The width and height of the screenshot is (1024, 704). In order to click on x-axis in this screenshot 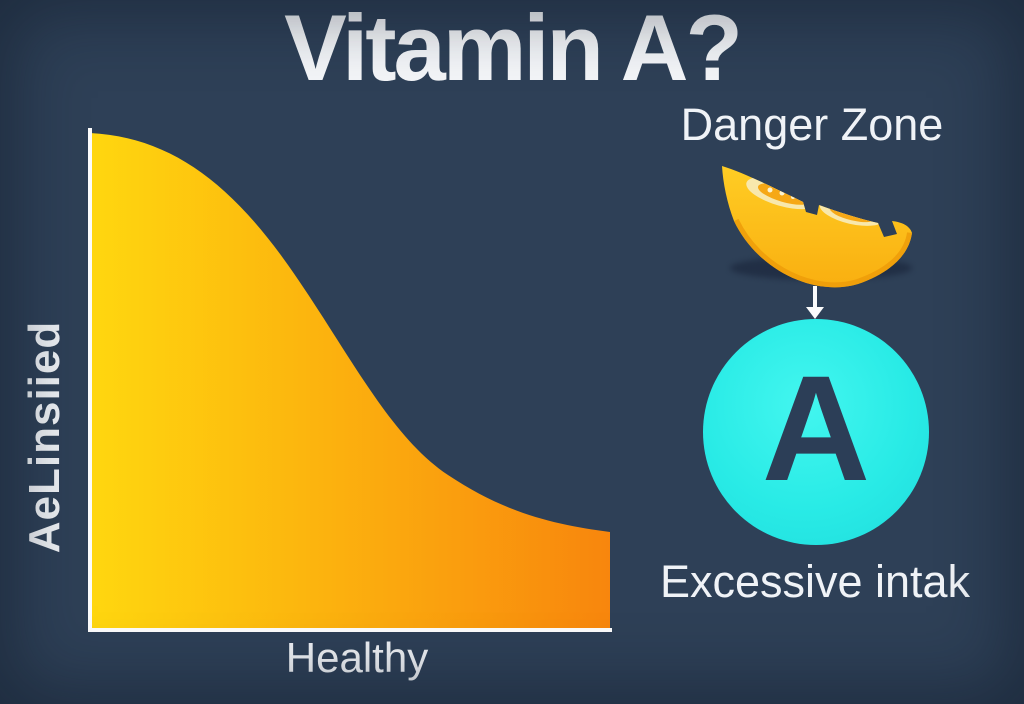, I will do `click(350, 630)`.